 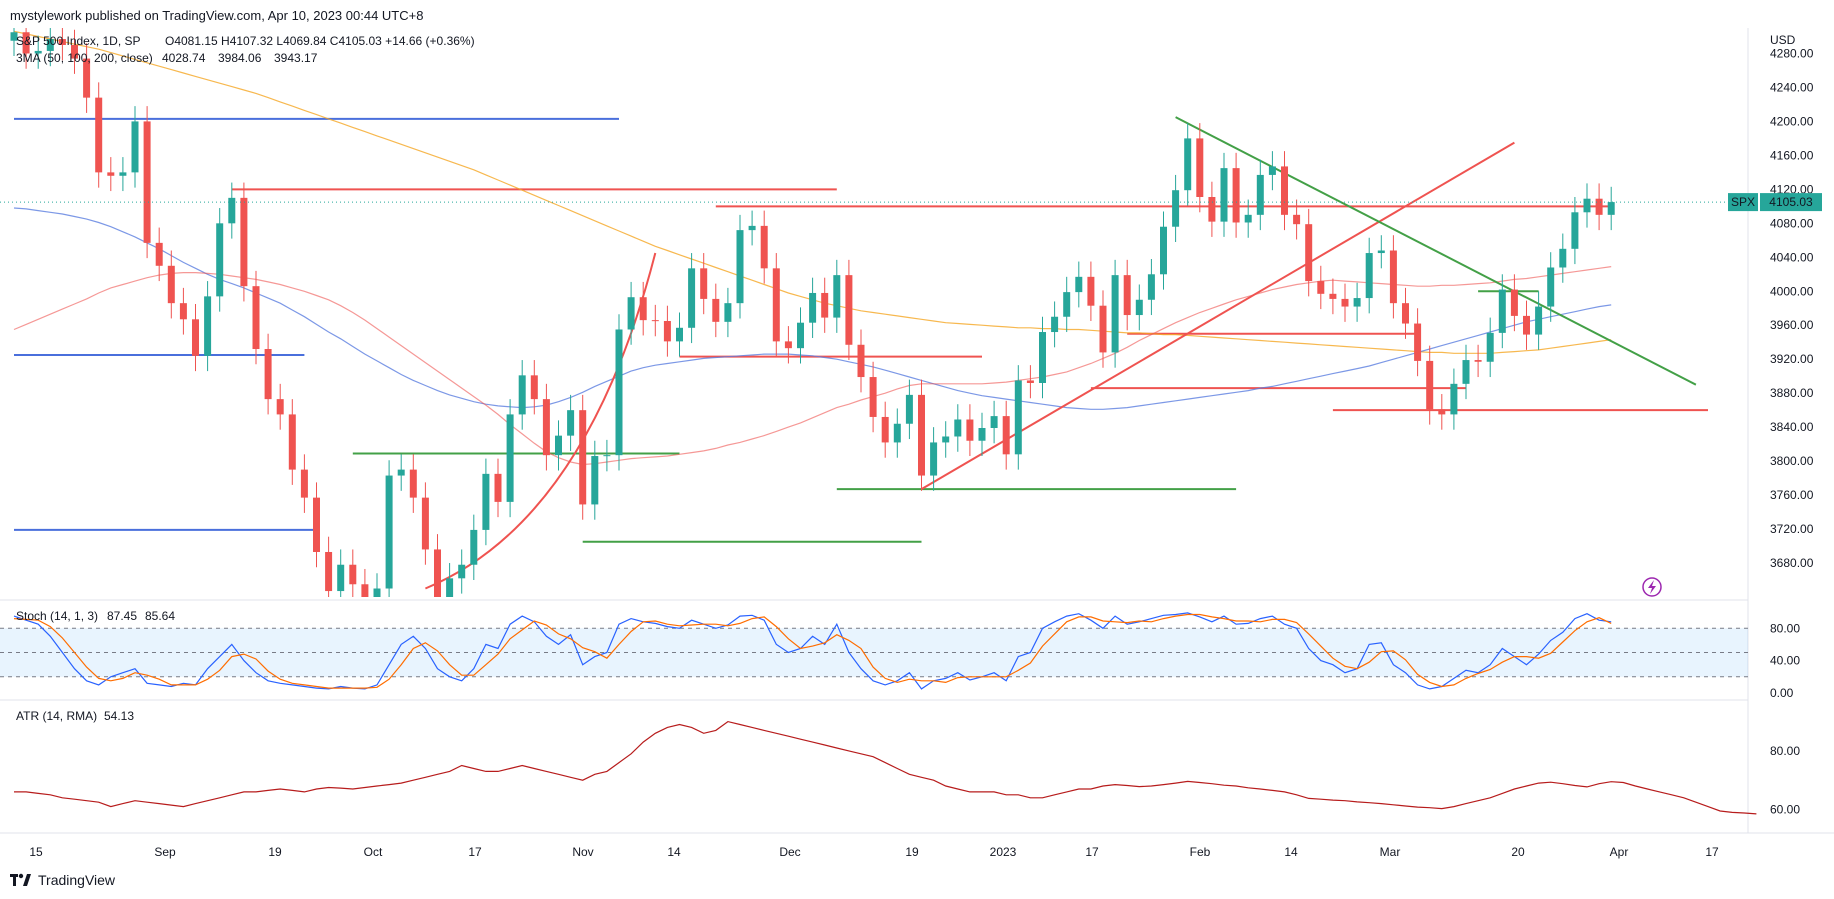 What do you see at coordinates (1003, 852) in the screenshot?
I see `time-tick-label: 2023` at bounding box center [1003, 852].